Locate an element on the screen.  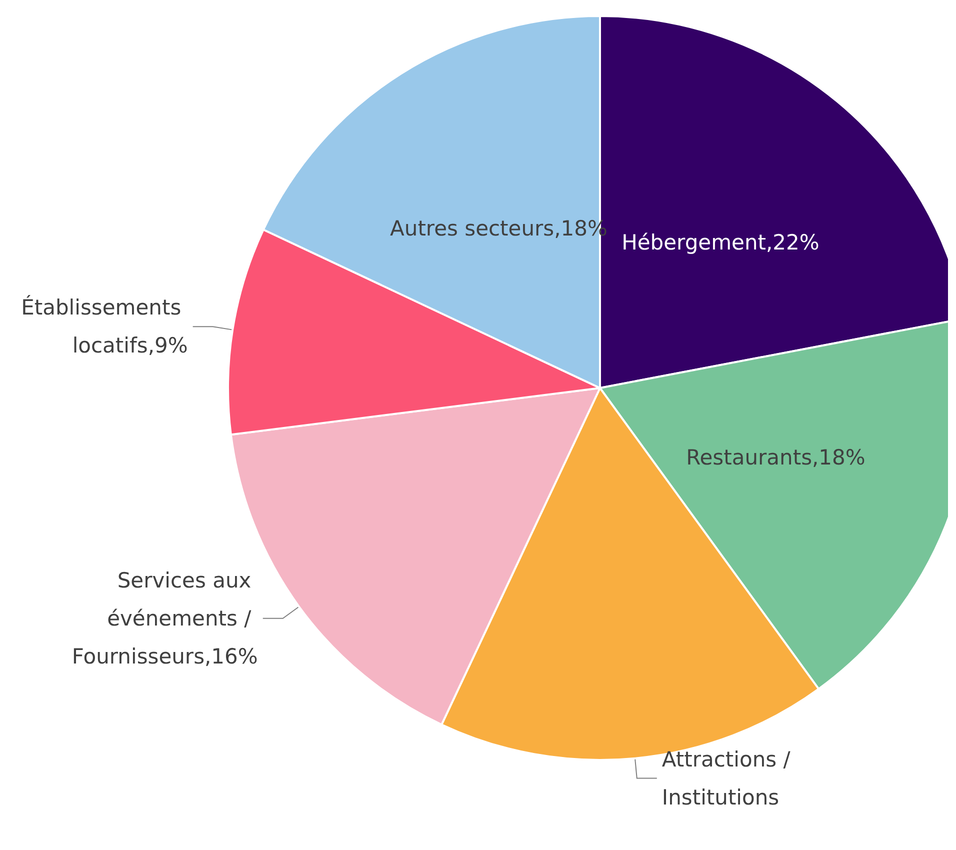
slice-label: Restaurants,18% is located at coordinates (776, 458).